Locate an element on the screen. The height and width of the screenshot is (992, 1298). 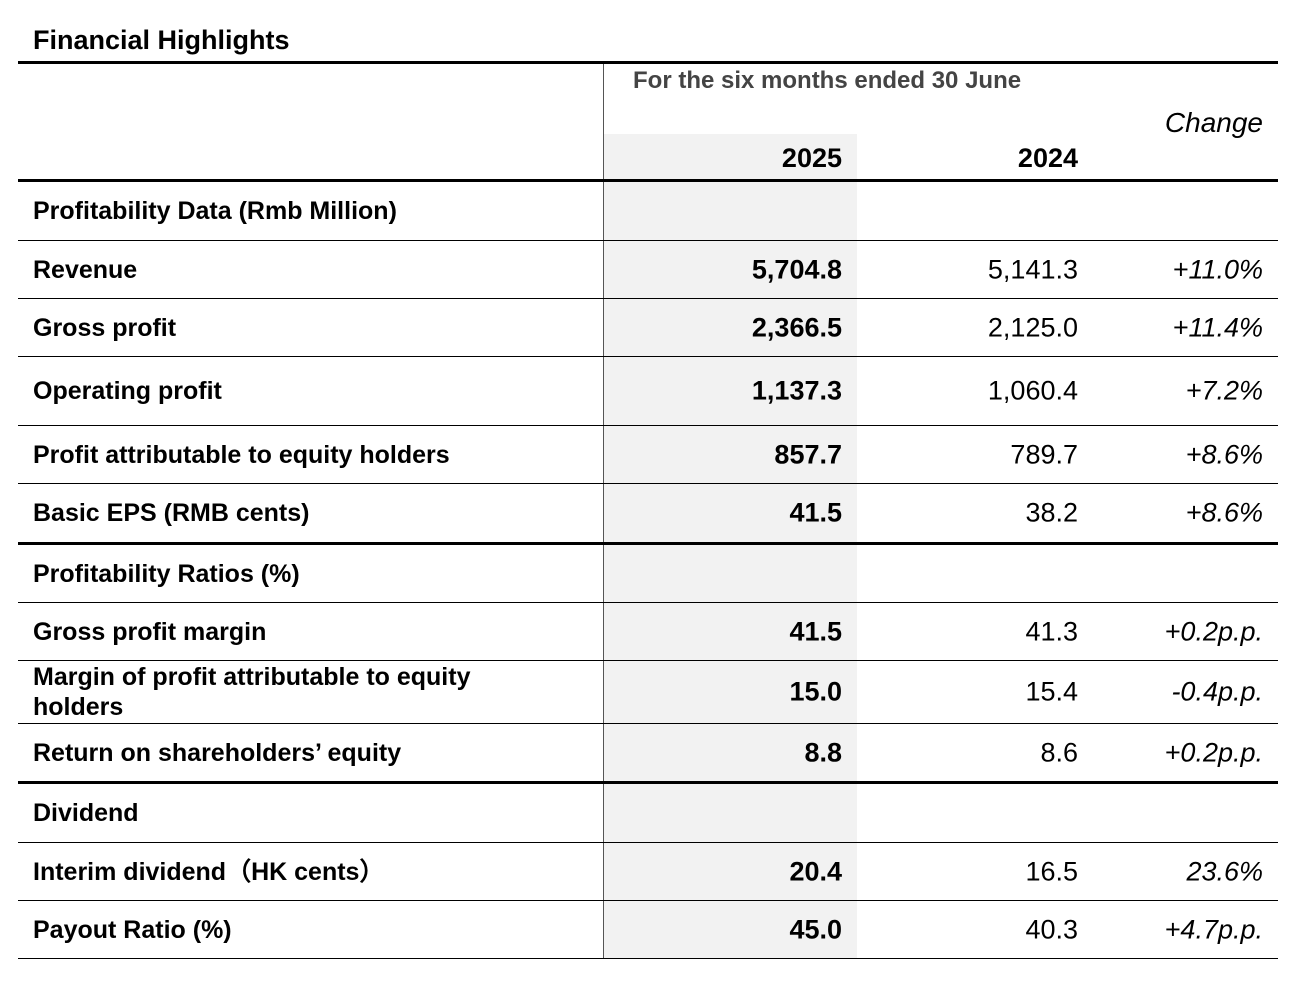
row-label: Operating profit is located at coordinates (127, 391).